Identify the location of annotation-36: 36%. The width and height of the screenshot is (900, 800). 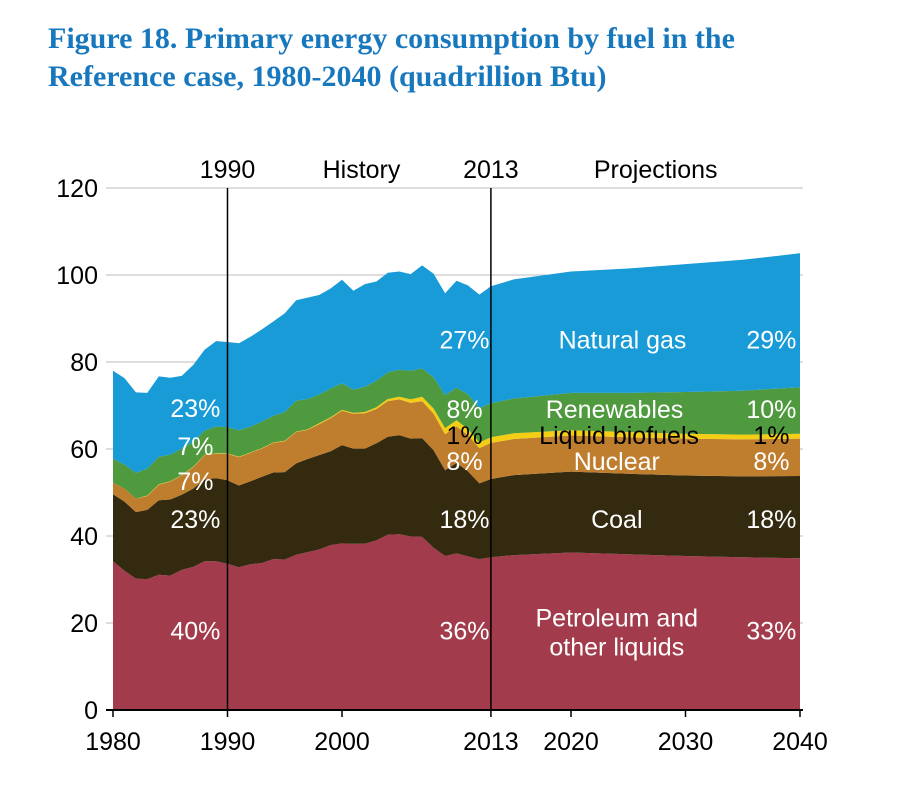
(464, 632).